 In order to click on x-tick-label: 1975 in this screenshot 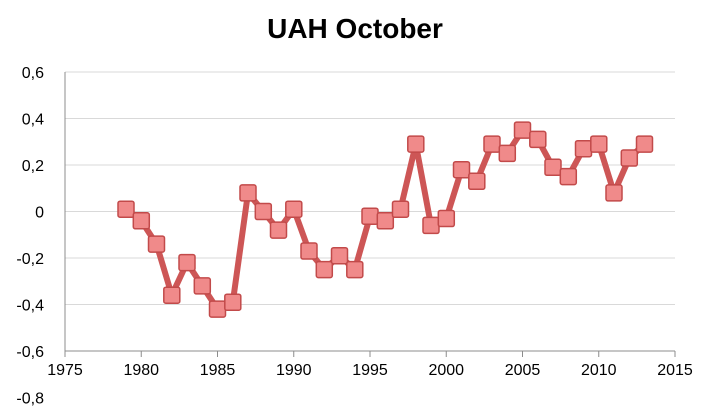, I will do `click(65, 370)`.